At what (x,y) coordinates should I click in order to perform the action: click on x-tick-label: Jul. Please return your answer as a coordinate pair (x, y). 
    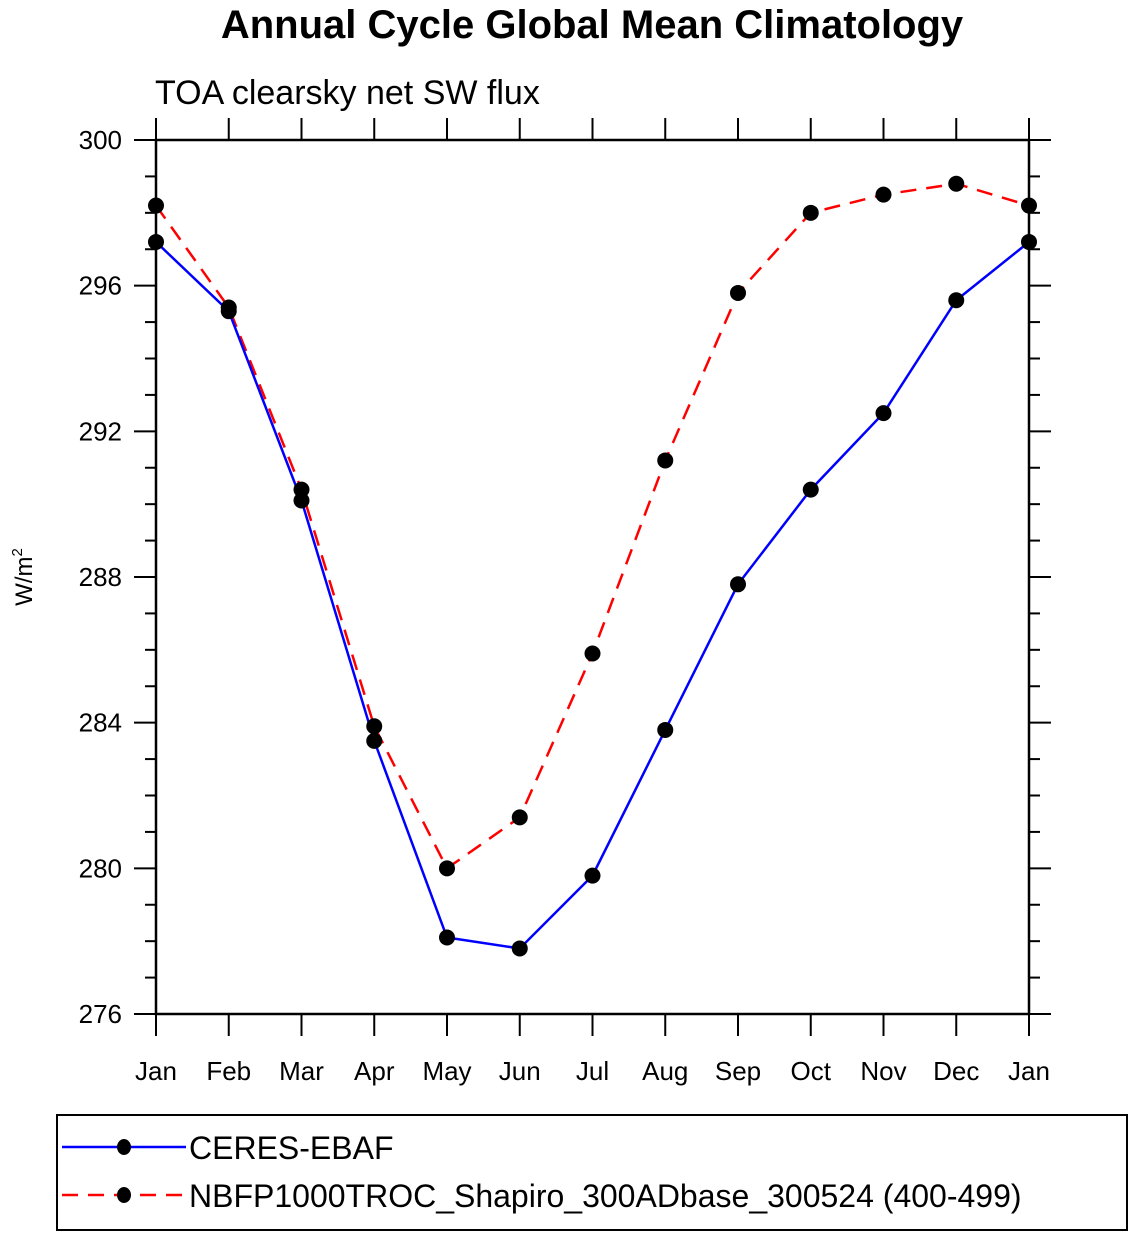
    Looking at the image, I should click on (592, 1071).